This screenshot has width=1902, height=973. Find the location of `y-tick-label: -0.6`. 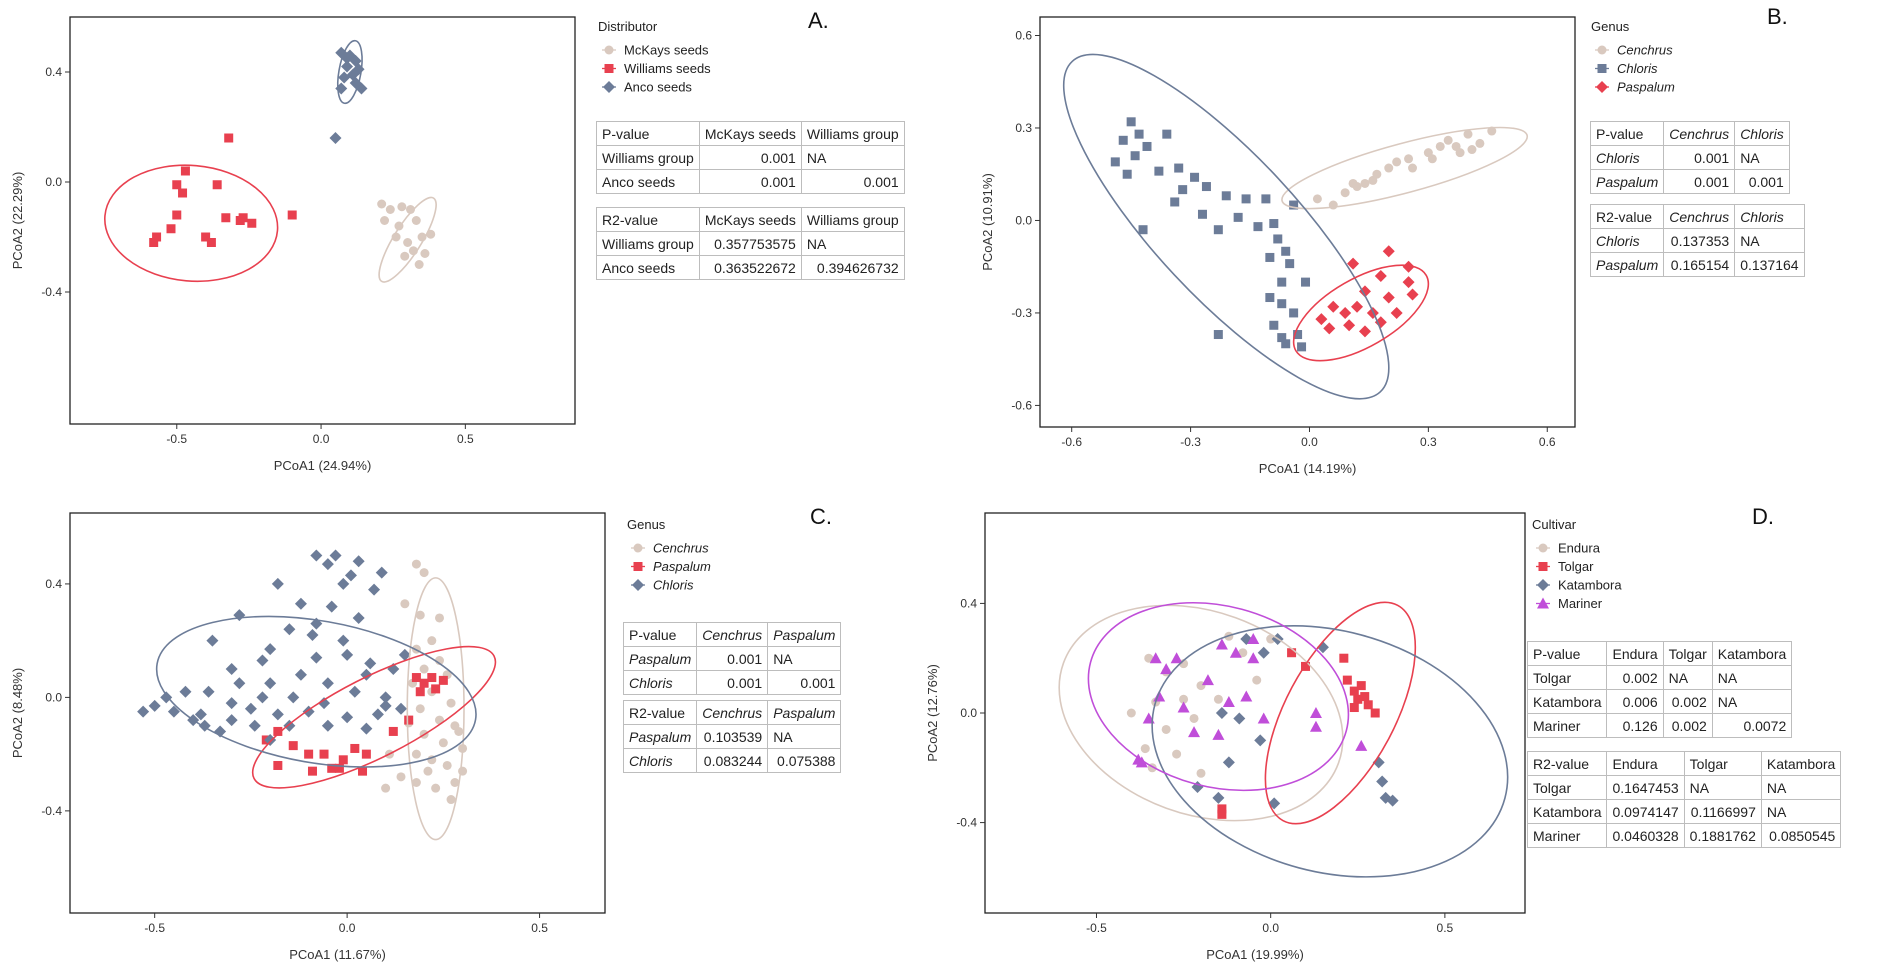

y-tick-label: -0.6 is located at coordinates (1021, 405).